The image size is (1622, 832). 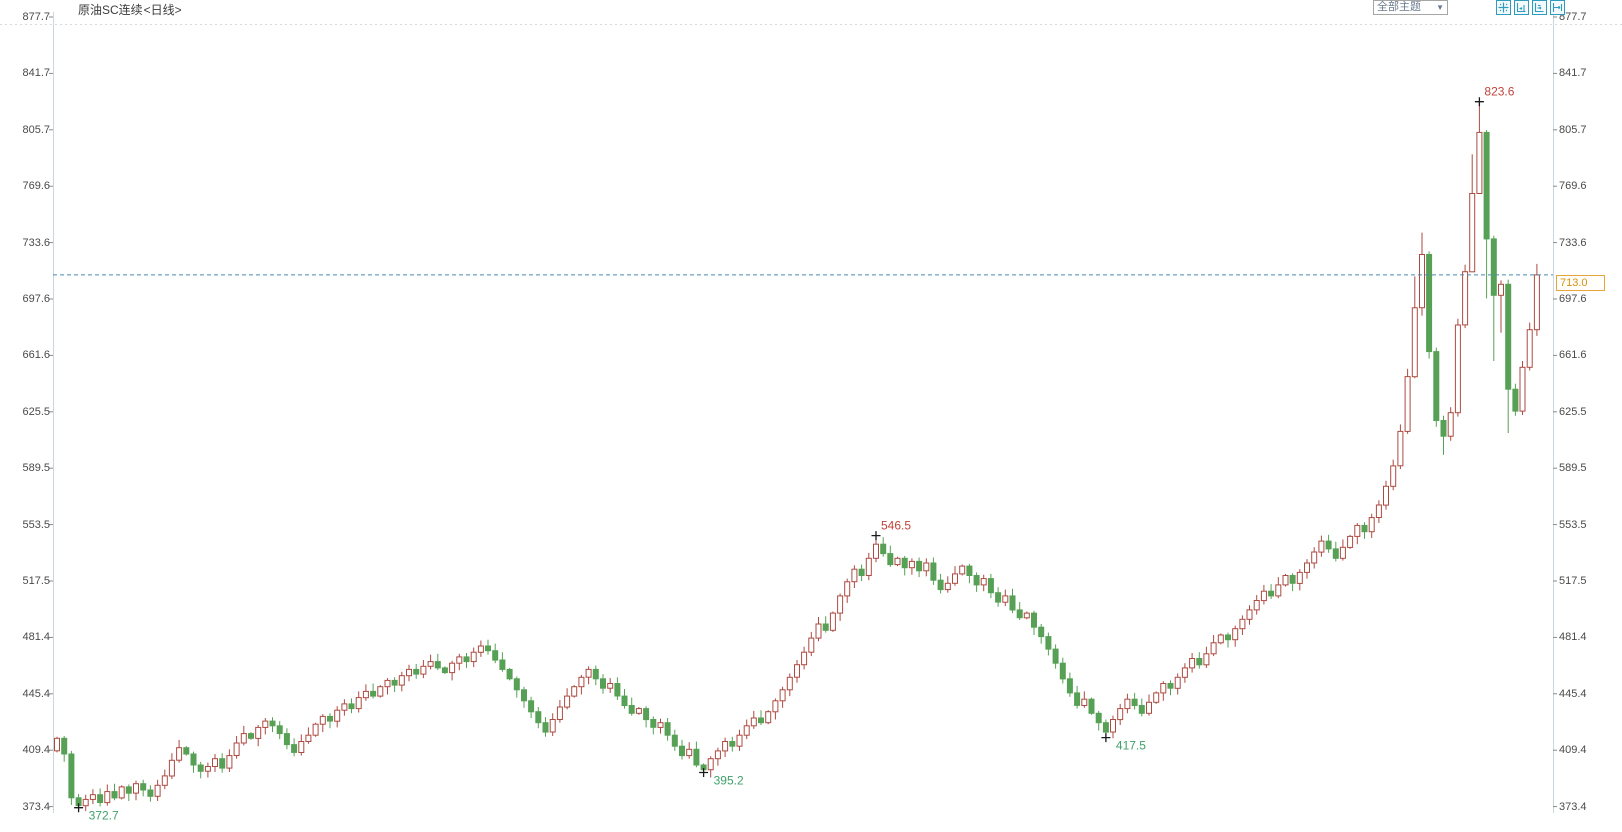 I want to click on theme-dropdown-label: 全部主题, so click(x=1399, y=7).